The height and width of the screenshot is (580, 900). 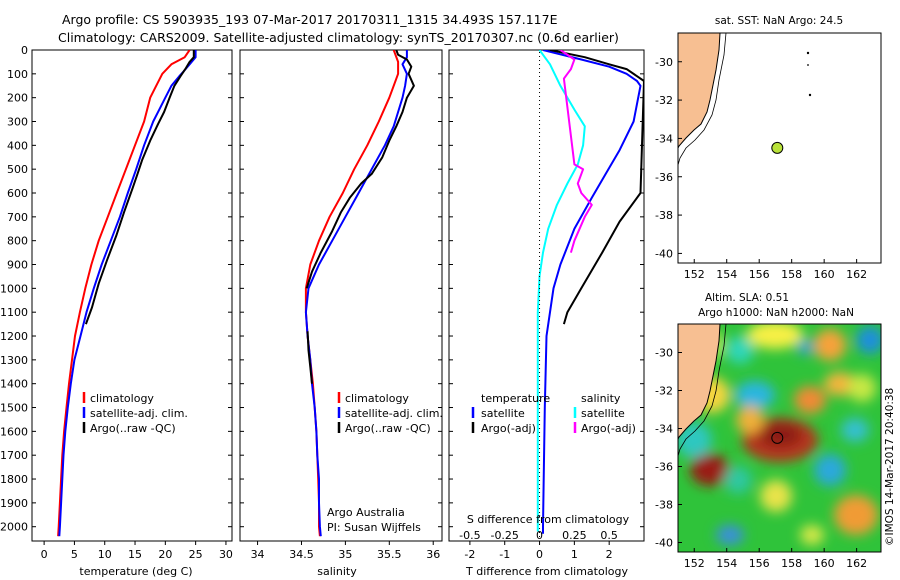 What do you see at coordinates (394, 413) in the screenshot?
I see `legend-satellite: satellite-adj. clim.` at bounding box center [394, 413].